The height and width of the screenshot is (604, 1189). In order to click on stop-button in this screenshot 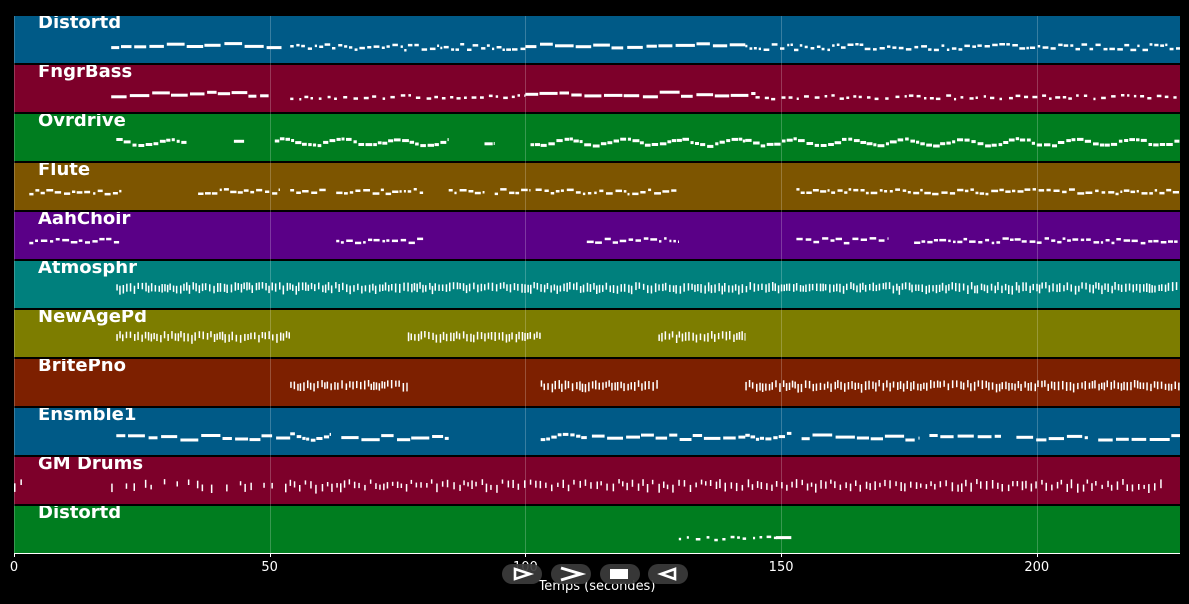, I will do `click(620, 574)`.